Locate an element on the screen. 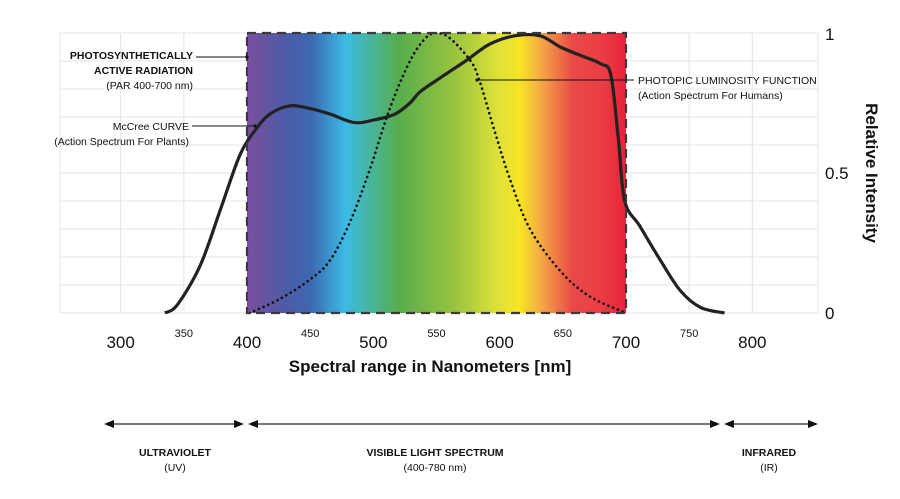 Image resolution: width=900 pixels, height=499 pixels. y-tick-label: 0 is located at coordinates (829, 313).